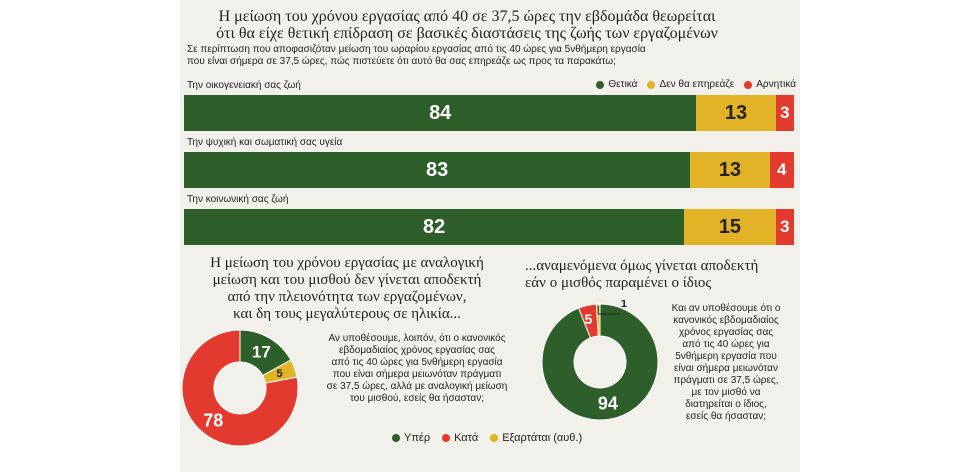  I want to click on bar-segment-neutral: 15, so click(730, 227).